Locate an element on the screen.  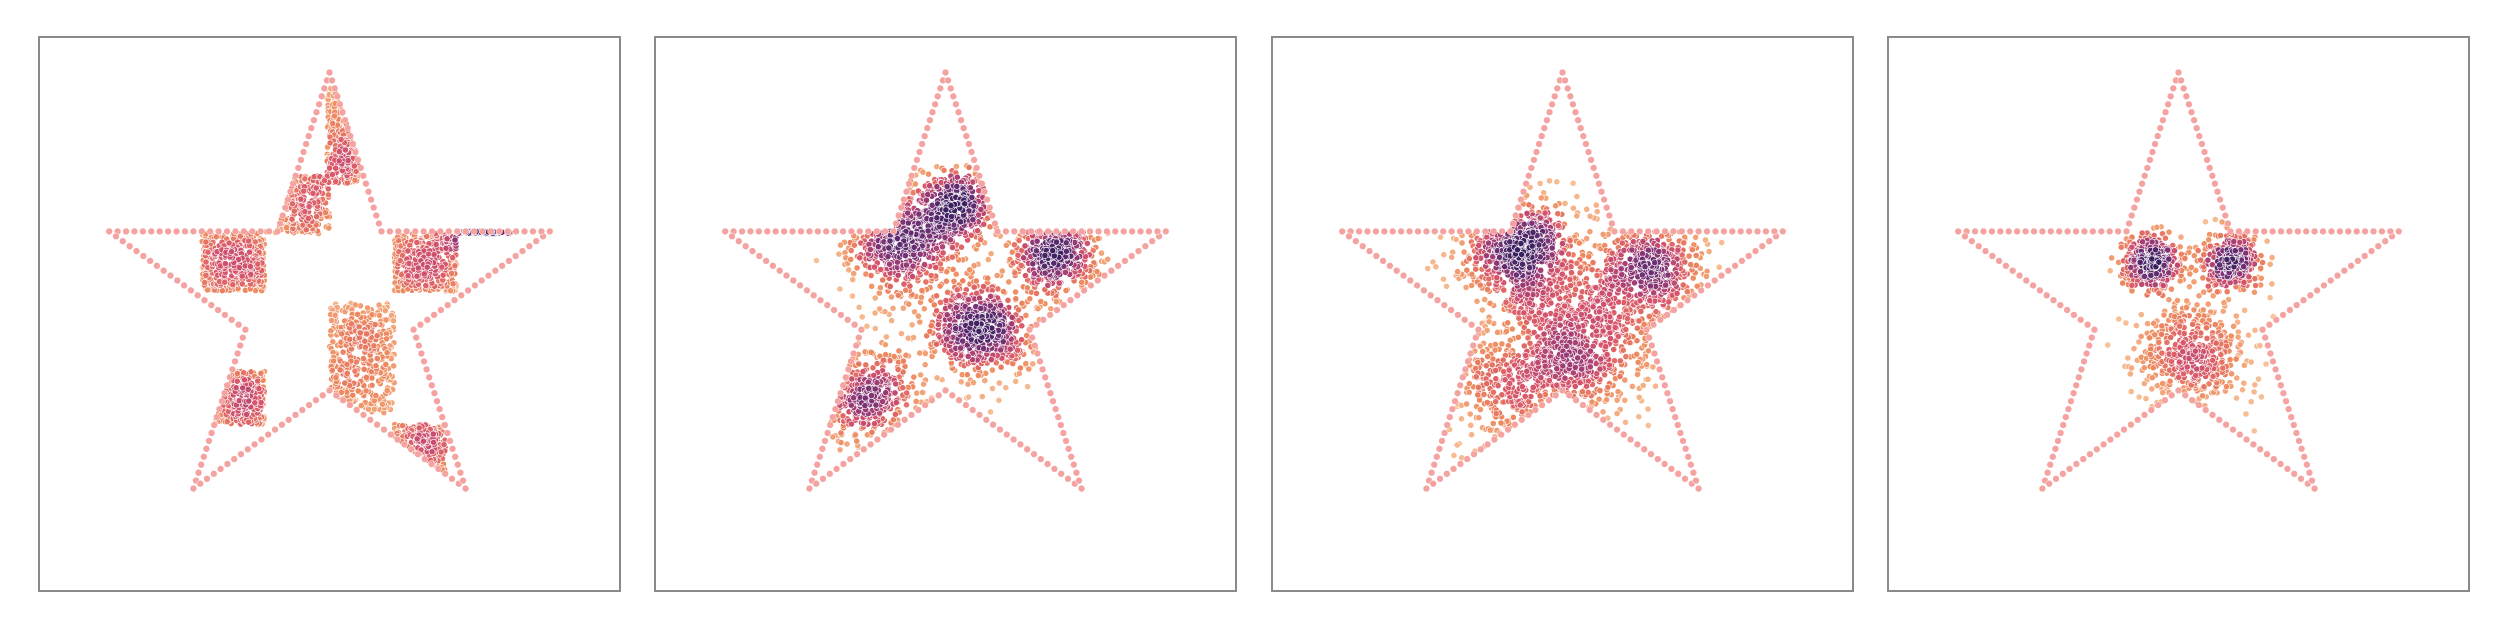
star-boundary is located at coordinates (329, 280).